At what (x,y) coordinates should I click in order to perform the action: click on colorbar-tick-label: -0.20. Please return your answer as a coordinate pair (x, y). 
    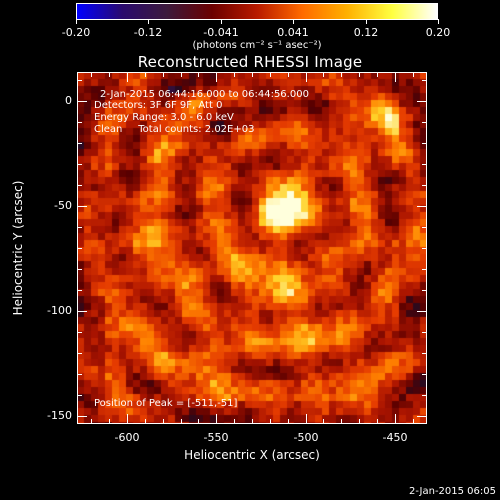
    Looking at the image, I should click on (76, 32).